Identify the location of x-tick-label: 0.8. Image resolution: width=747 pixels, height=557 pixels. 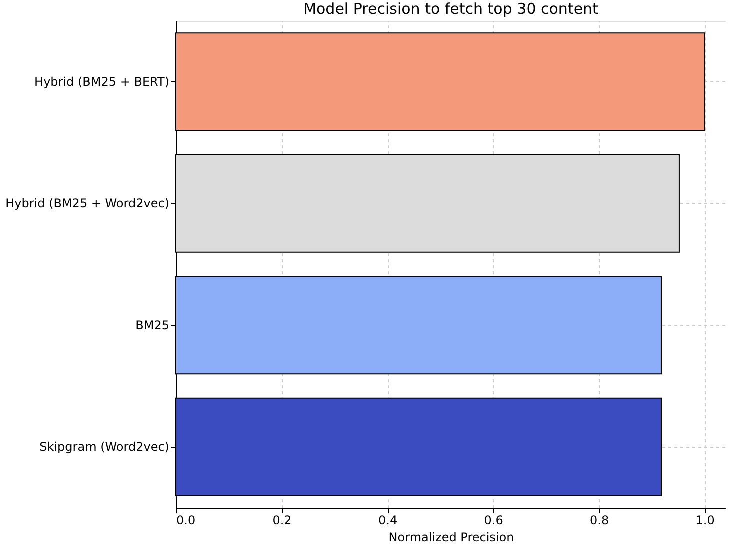
(600, 521).